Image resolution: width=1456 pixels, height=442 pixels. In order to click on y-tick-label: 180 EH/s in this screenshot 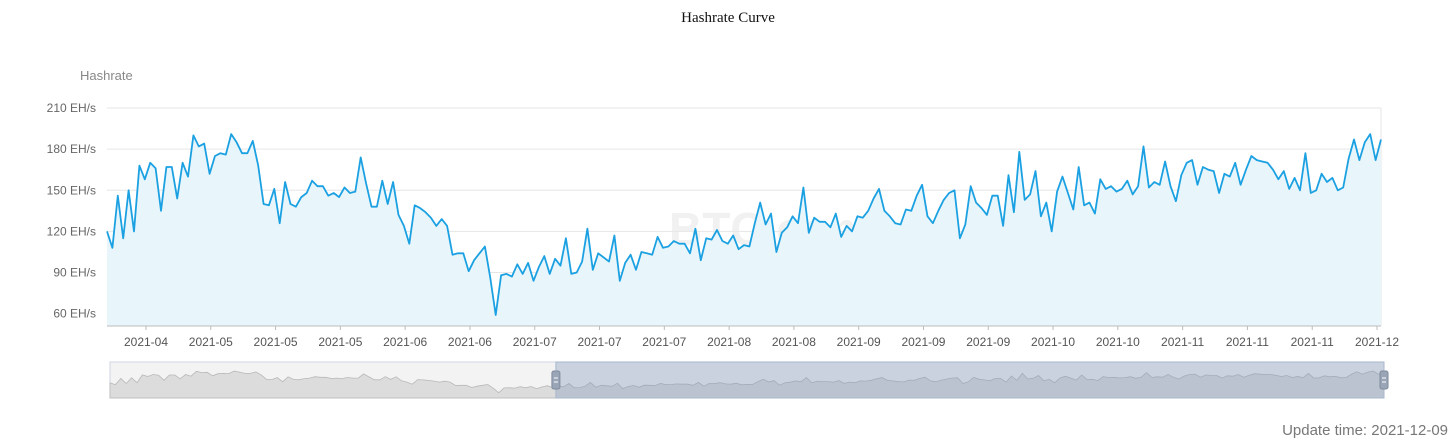, I will do `click(71, 149)`.